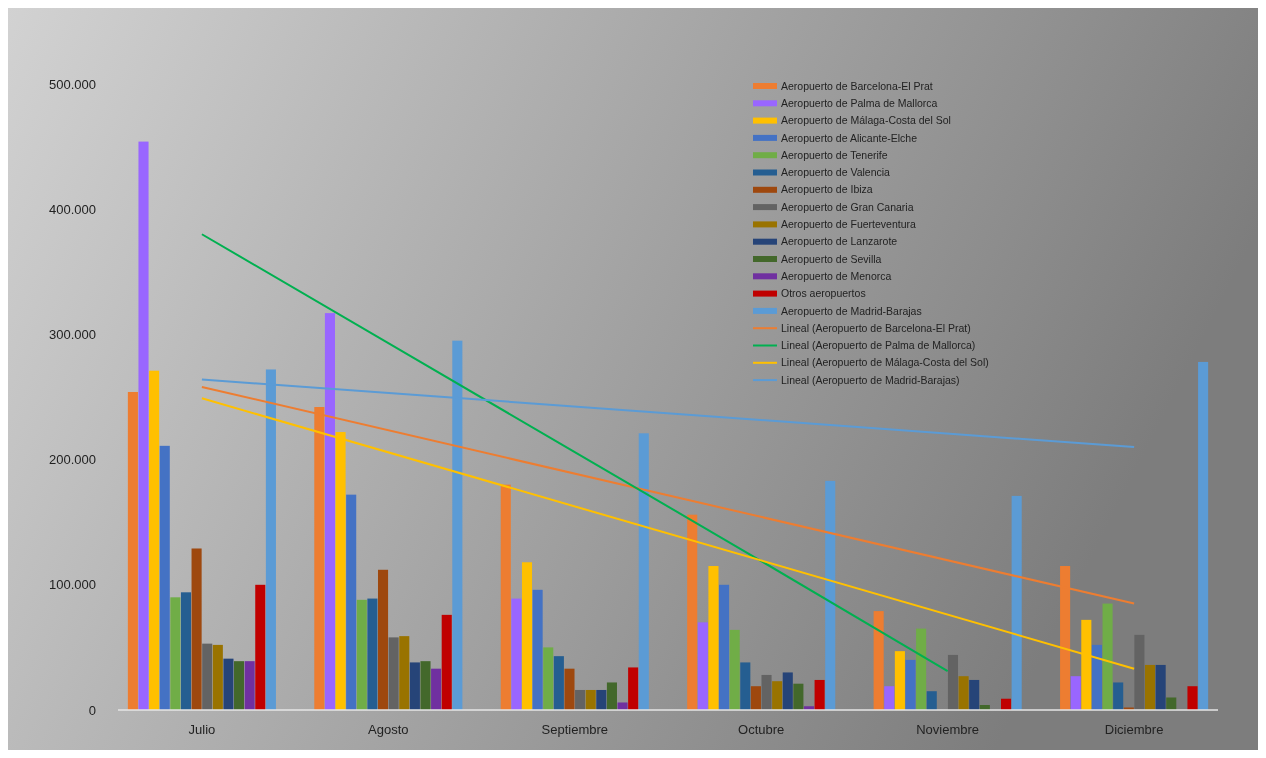  What do you see at coordinates (836, 275) in the screenshot?
I see `legend-label: Aeropuerto de Menorca` at bounding box center [836, 275].